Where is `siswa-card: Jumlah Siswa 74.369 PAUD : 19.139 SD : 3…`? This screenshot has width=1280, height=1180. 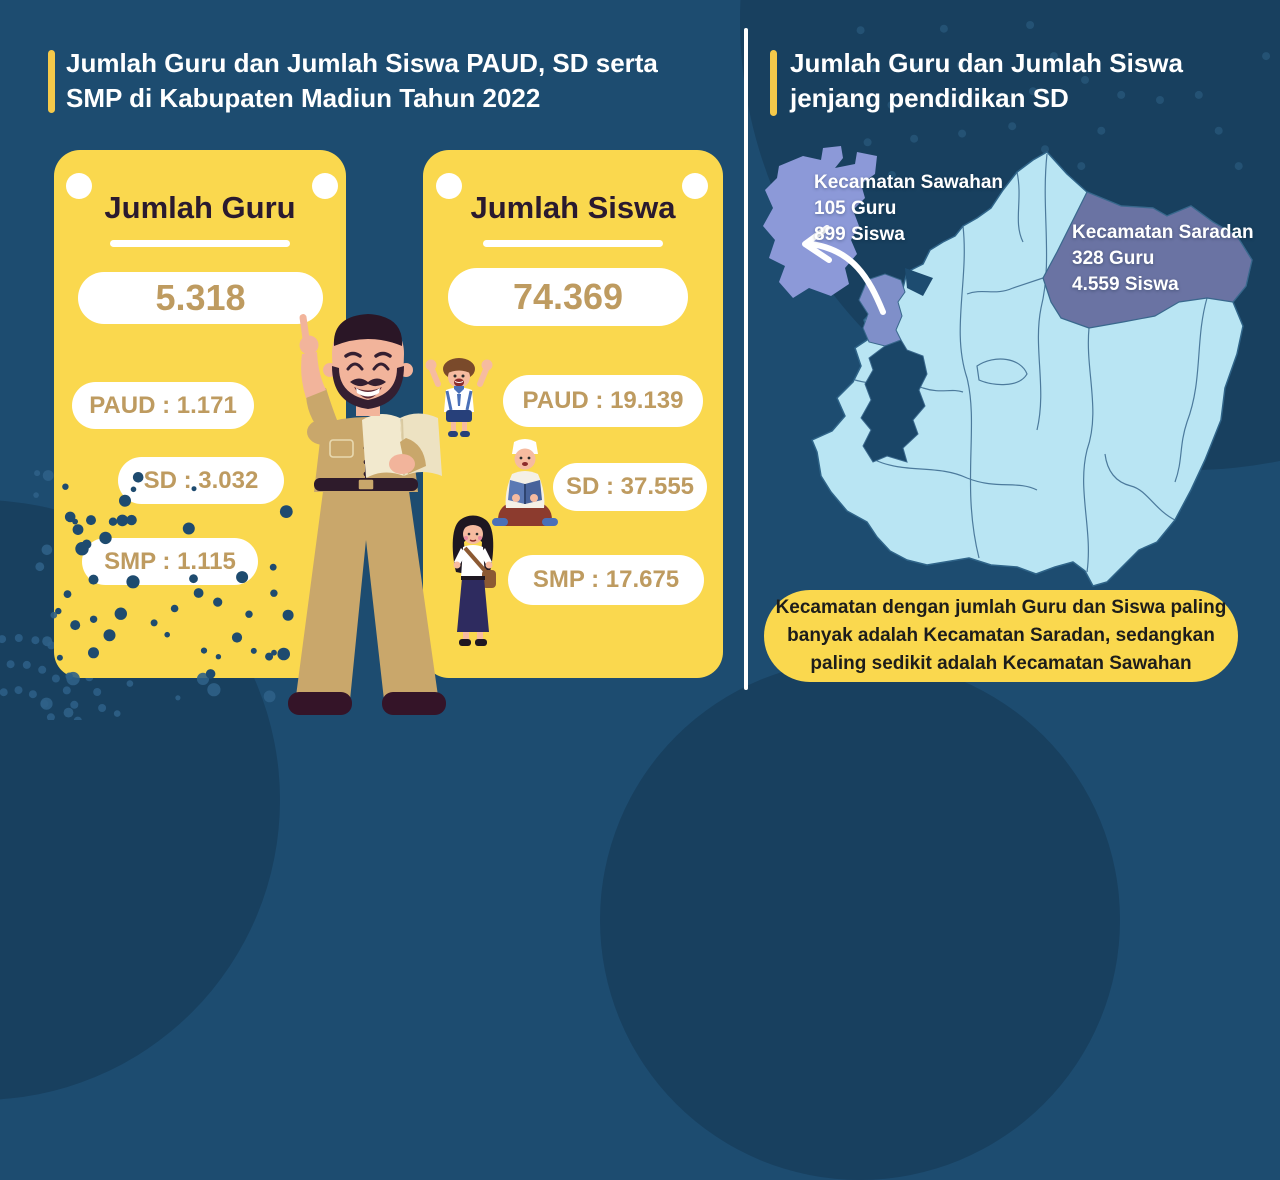 siswa-card: Jumlah Siswa 74.369 PAUD : 19.139 SD : 3… is located at coordinates (573, 414).